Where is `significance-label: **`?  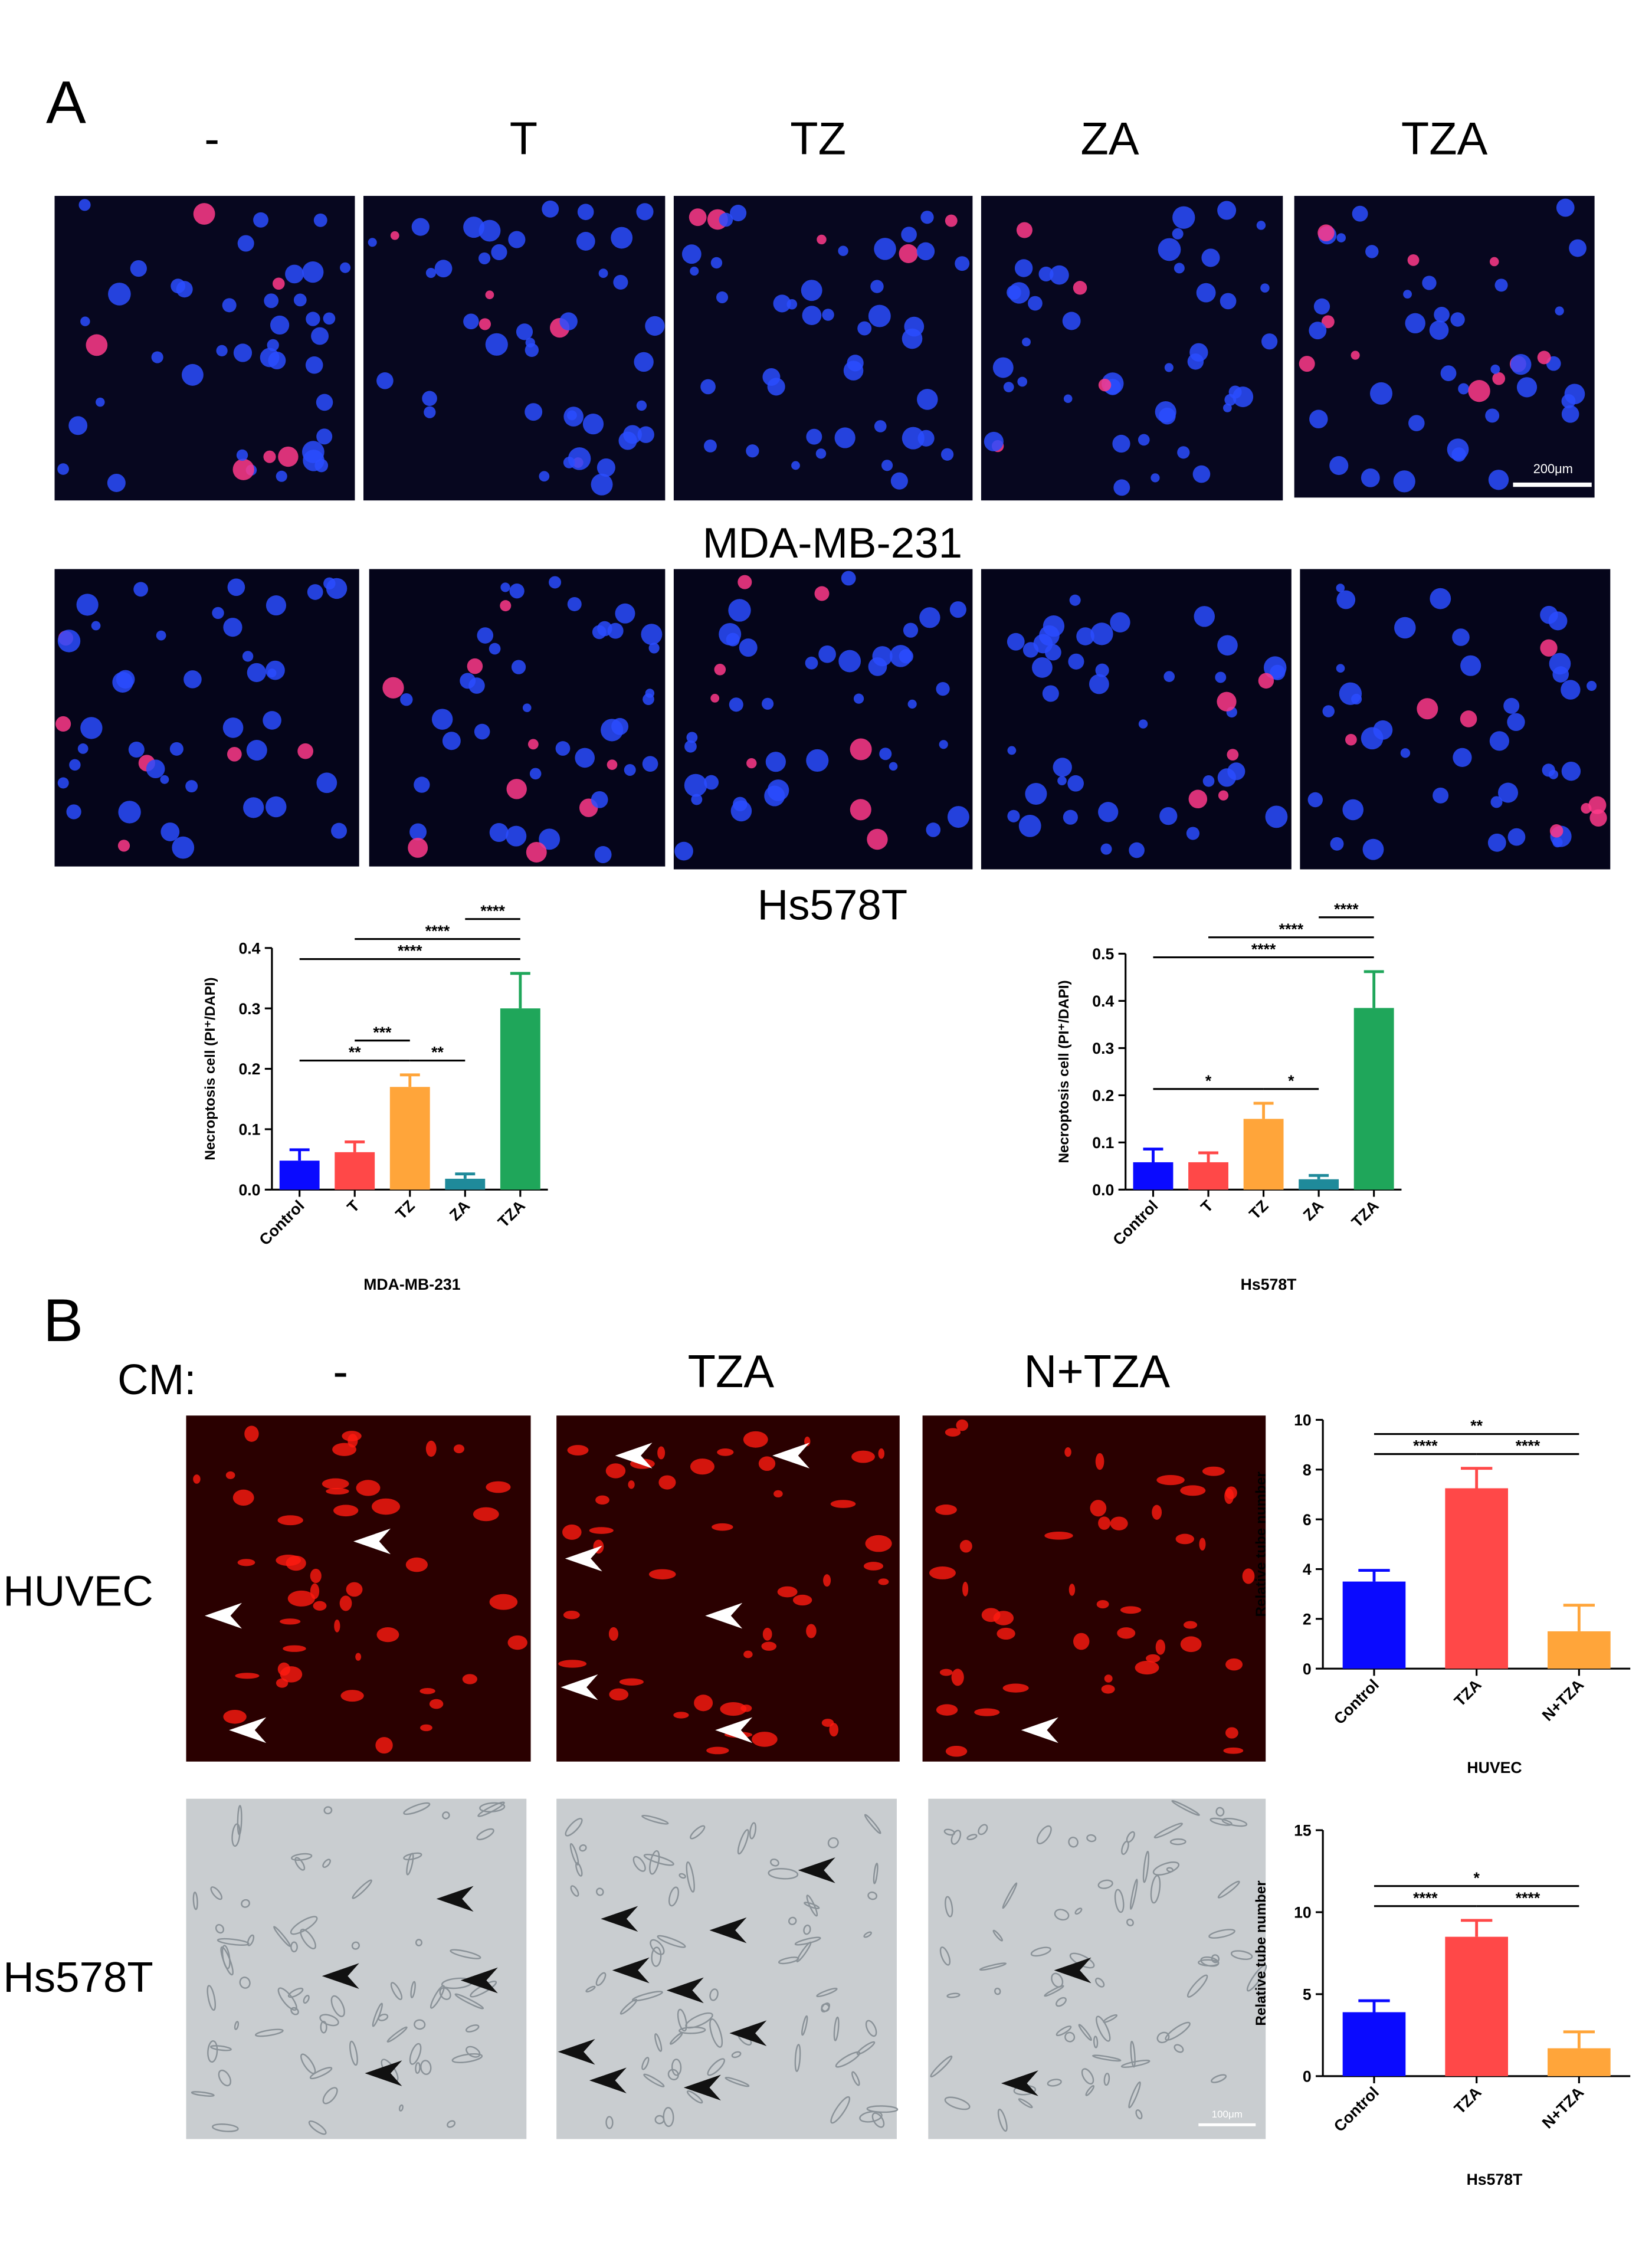 significance-label: ** is located at coordinates (1476, 1426).